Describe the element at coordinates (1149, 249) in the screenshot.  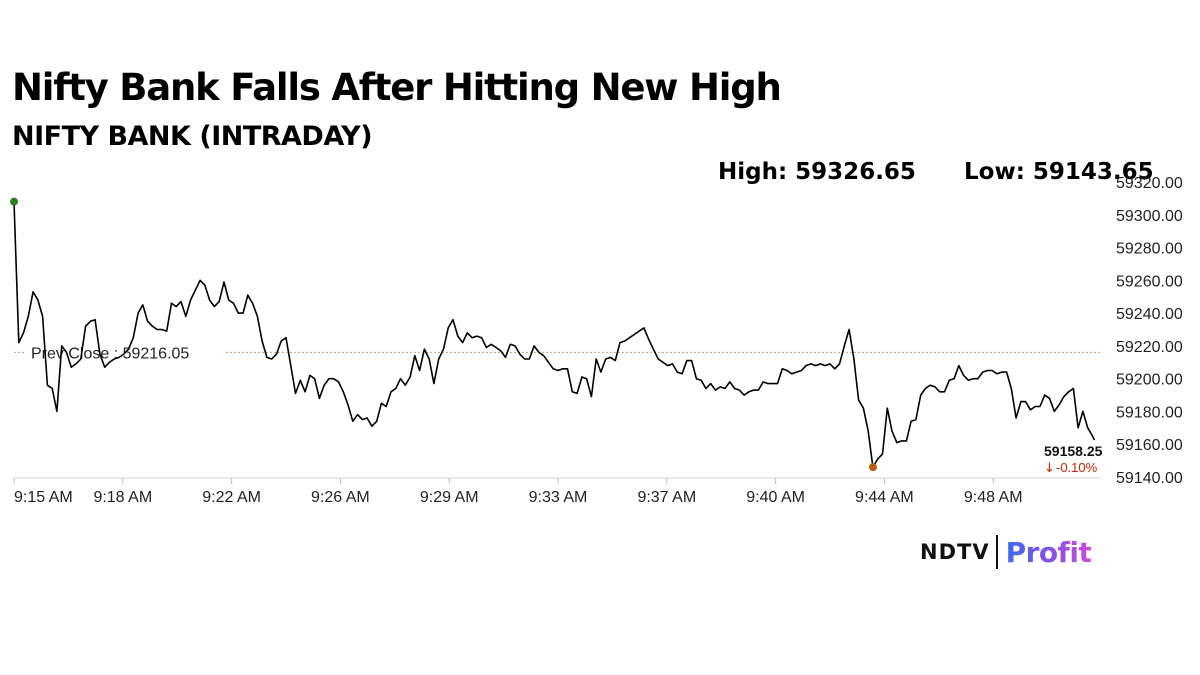
I see `y-tick-label: 59280.00` at that location.